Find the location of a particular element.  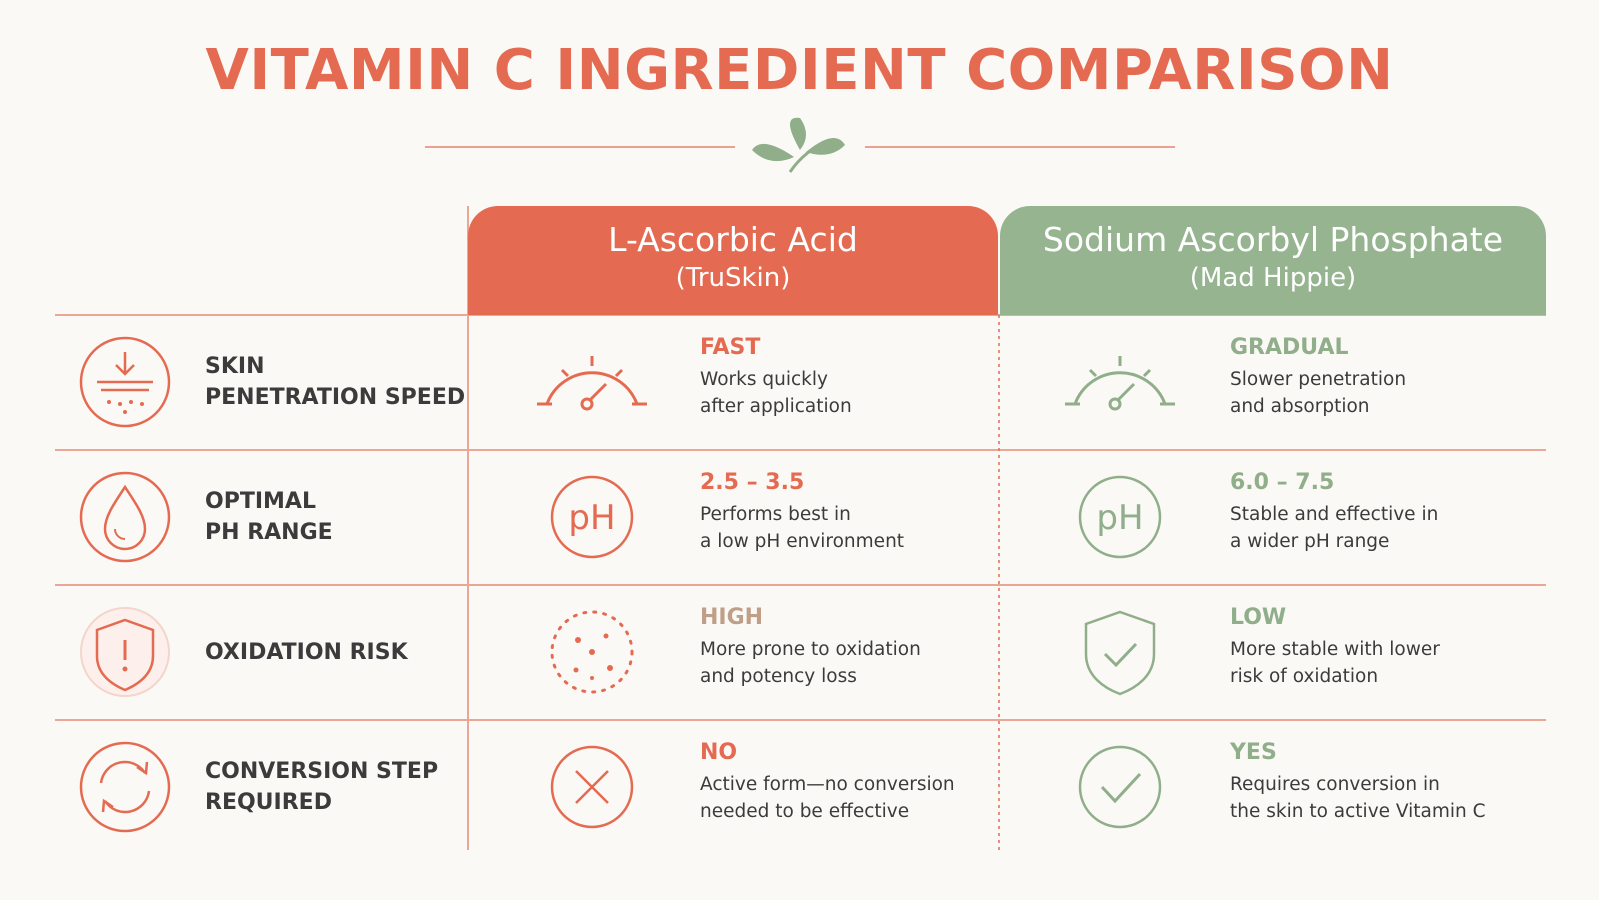

column-subtitle: (TruSkin) is located at coordinates (733, 278).